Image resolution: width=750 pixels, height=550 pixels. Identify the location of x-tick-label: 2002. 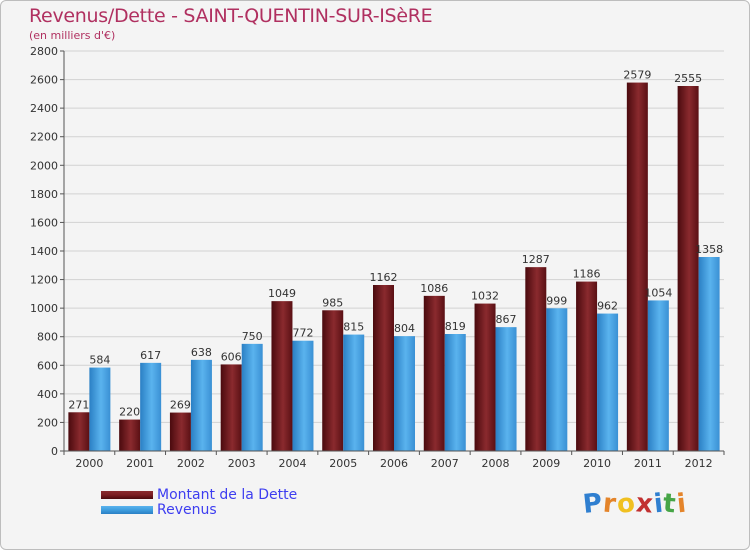
(191, 463).